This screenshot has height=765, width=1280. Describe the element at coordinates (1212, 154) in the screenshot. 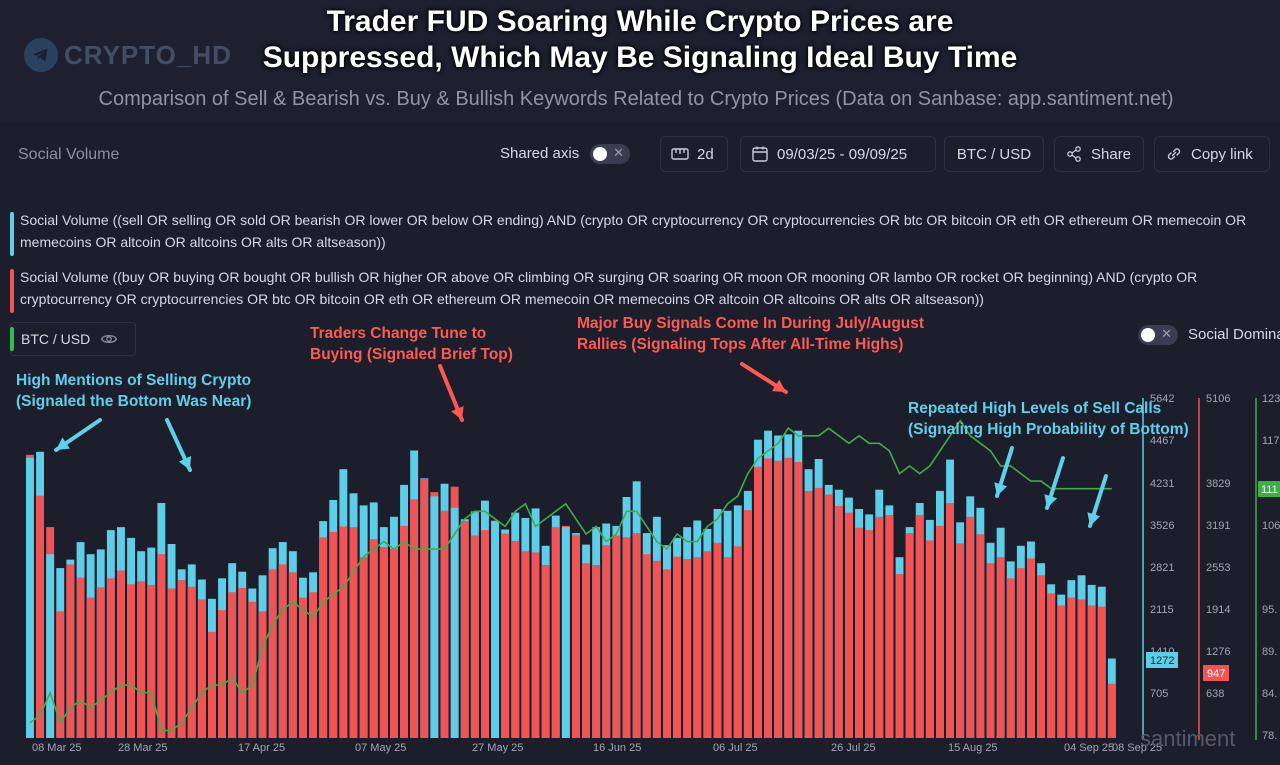

I see `copy-link-button: Copy link` at that location.